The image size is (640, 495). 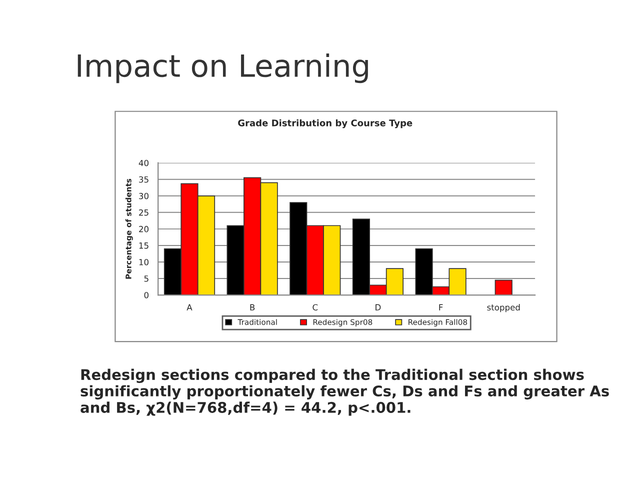 What do you see at coordinates (378, 307) in the screenshot?
I see `x-tick-label: D` at bounding box center [378, 307].